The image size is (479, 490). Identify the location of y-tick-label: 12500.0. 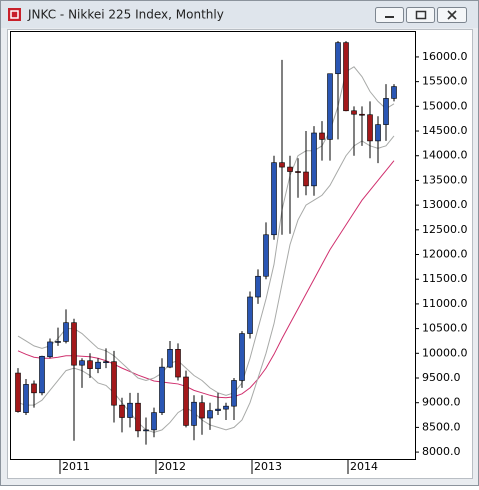
(445, 229).